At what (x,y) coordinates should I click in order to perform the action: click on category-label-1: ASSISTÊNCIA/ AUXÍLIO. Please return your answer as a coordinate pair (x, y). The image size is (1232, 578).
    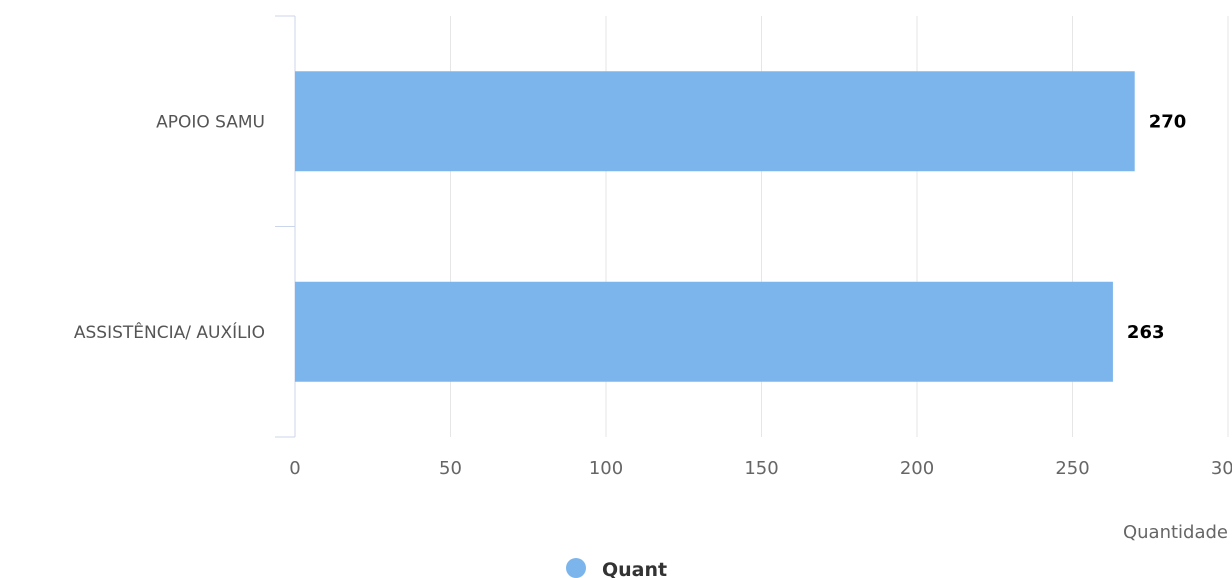
    Looking at the image, I should click on (169, 332).